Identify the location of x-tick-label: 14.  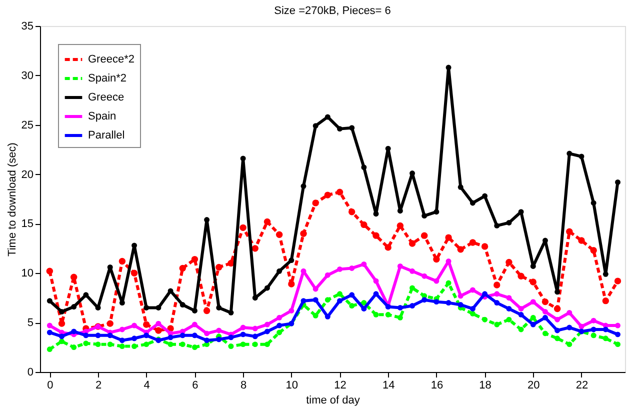
(388, 386).